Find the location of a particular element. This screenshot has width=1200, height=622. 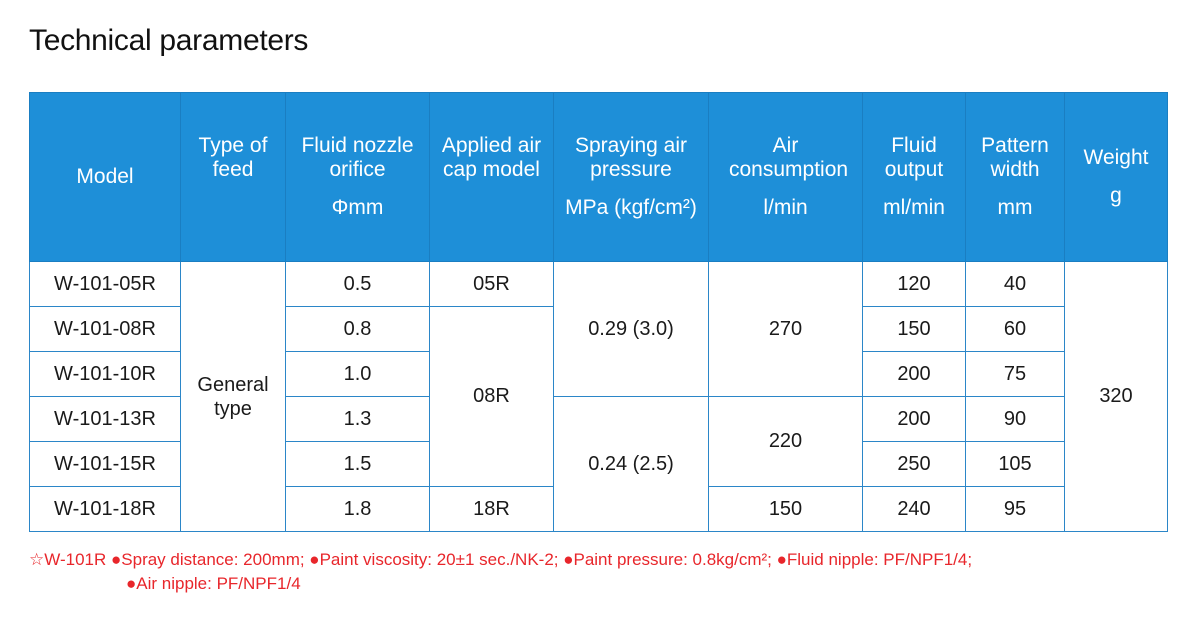

pressure-cell: 0.29 (3.0) is located at coordinates (631, 329).